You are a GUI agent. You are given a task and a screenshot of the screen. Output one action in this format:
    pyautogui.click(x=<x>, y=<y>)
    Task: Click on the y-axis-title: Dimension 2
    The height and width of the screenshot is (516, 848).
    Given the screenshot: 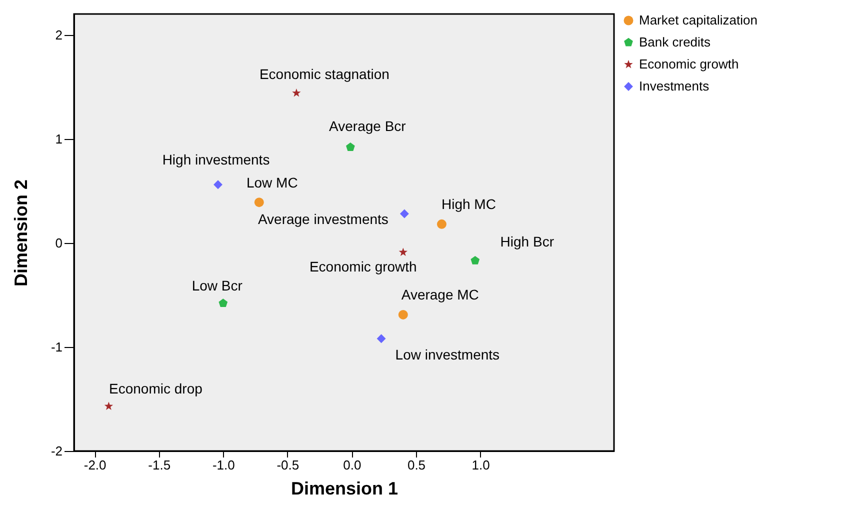 What is the action you would take?
    pyautogui.click(x=20, y=233)
    